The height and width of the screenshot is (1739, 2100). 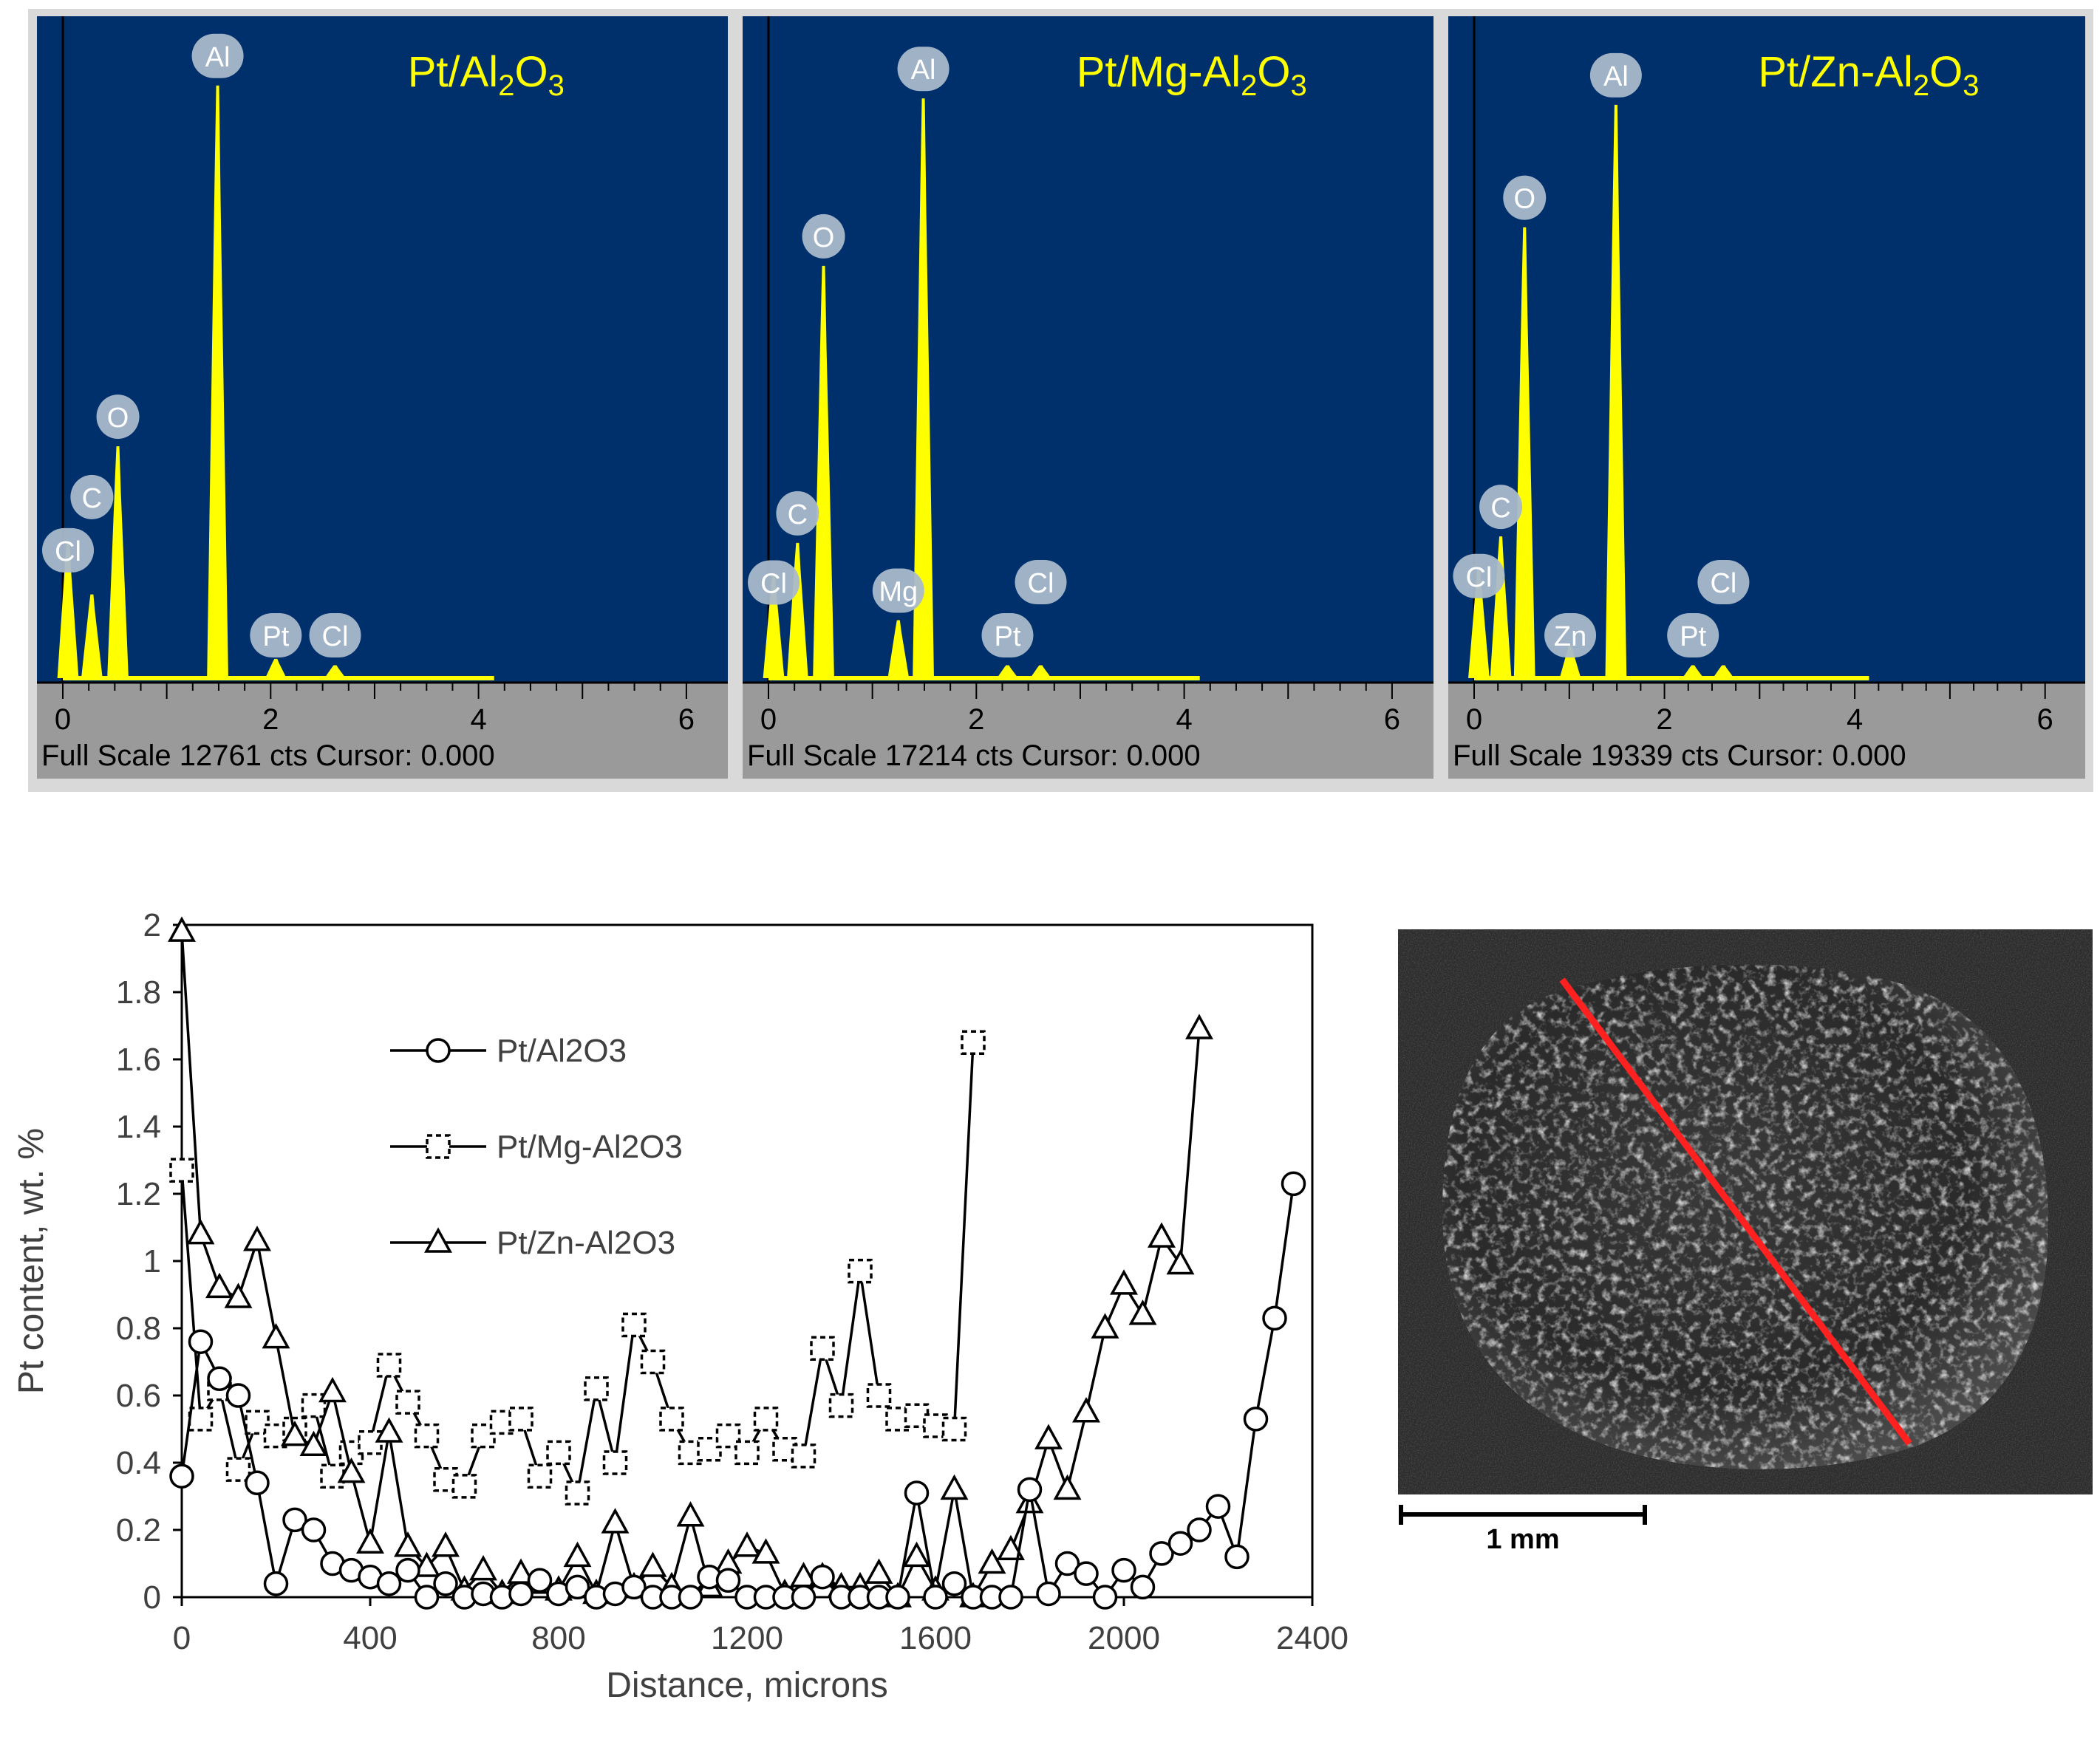 What do you see at coordinates (923, 388) in the screenshot?
I see `eds-peak-al` at bounding box center [923, 388].